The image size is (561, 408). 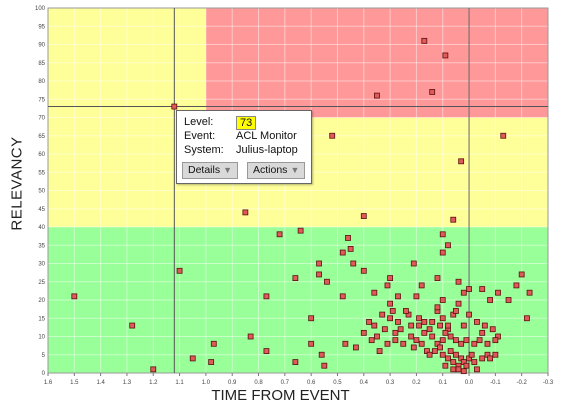 What do you see at coordinates (280, 395) in the screenshot?
I see `x-axis-label: TIME FROM EVENT` at bounding box center [280, 395].